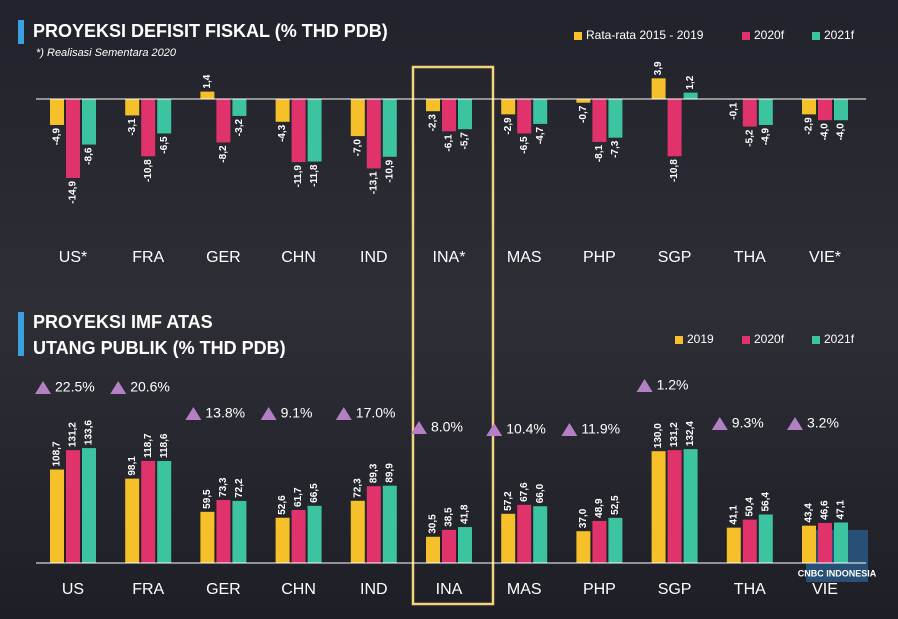 The width and height of the screenshot is (898, 619). What do you see at coordinates (239, 128) in the screenshot?
I see `value-label: -3,2` at bounding box center [239, 128].